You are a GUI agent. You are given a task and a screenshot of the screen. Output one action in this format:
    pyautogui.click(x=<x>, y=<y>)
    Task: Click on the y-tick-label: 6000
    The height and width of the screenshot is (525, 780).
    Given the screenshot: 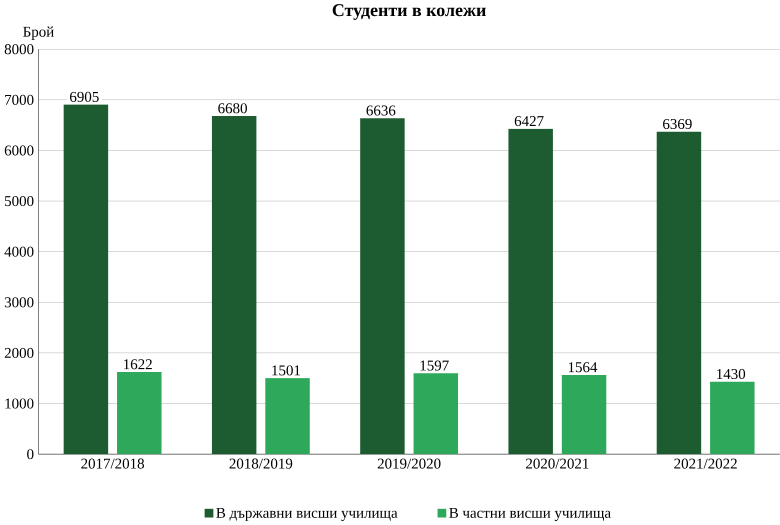 What is the action you would take?
    pyautogui.click(x=19, y=151)
    